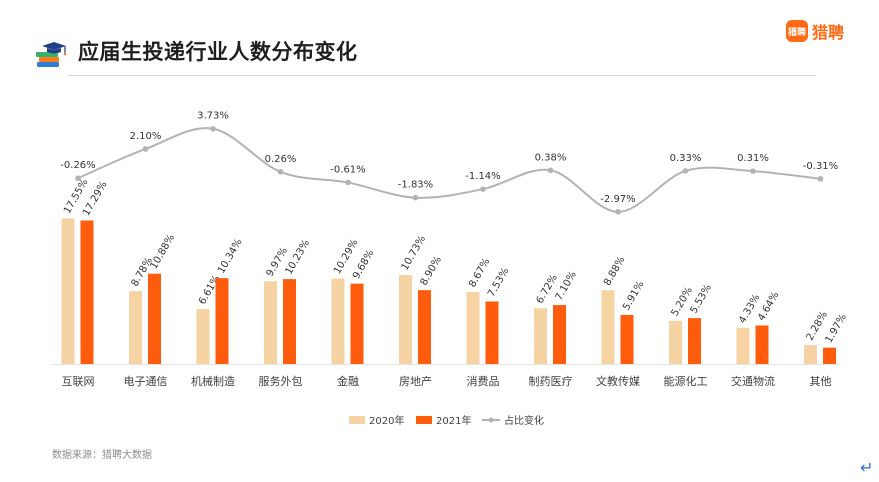 This screenshot has height=482, width=879. What do you see at coordinates (828, 32) in the screenshot?
I see `brand-logo-text: 猎聘` at bounding box center [828, 32].